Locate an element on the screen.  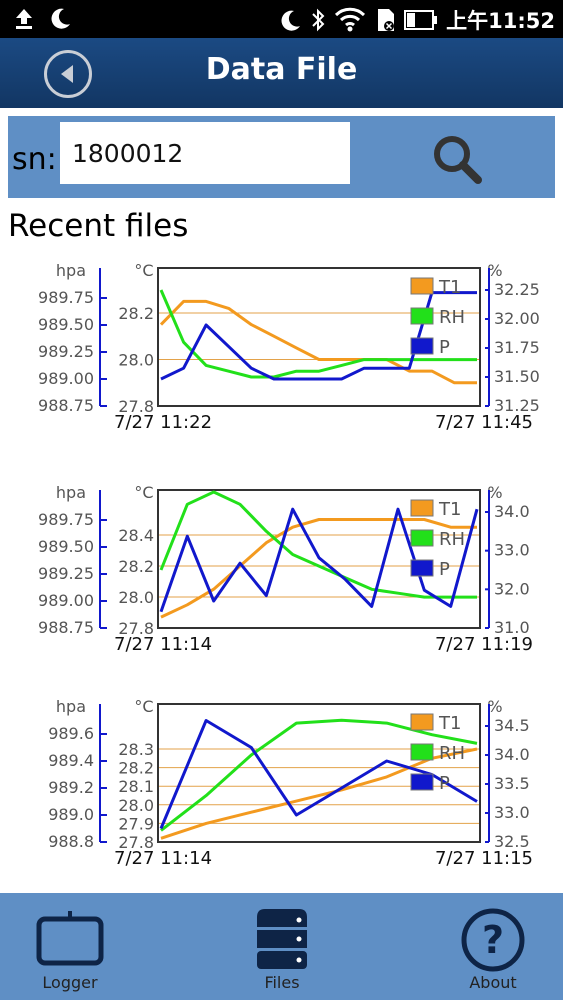
nav-files-label: Files is located at coordinates (282, 982).